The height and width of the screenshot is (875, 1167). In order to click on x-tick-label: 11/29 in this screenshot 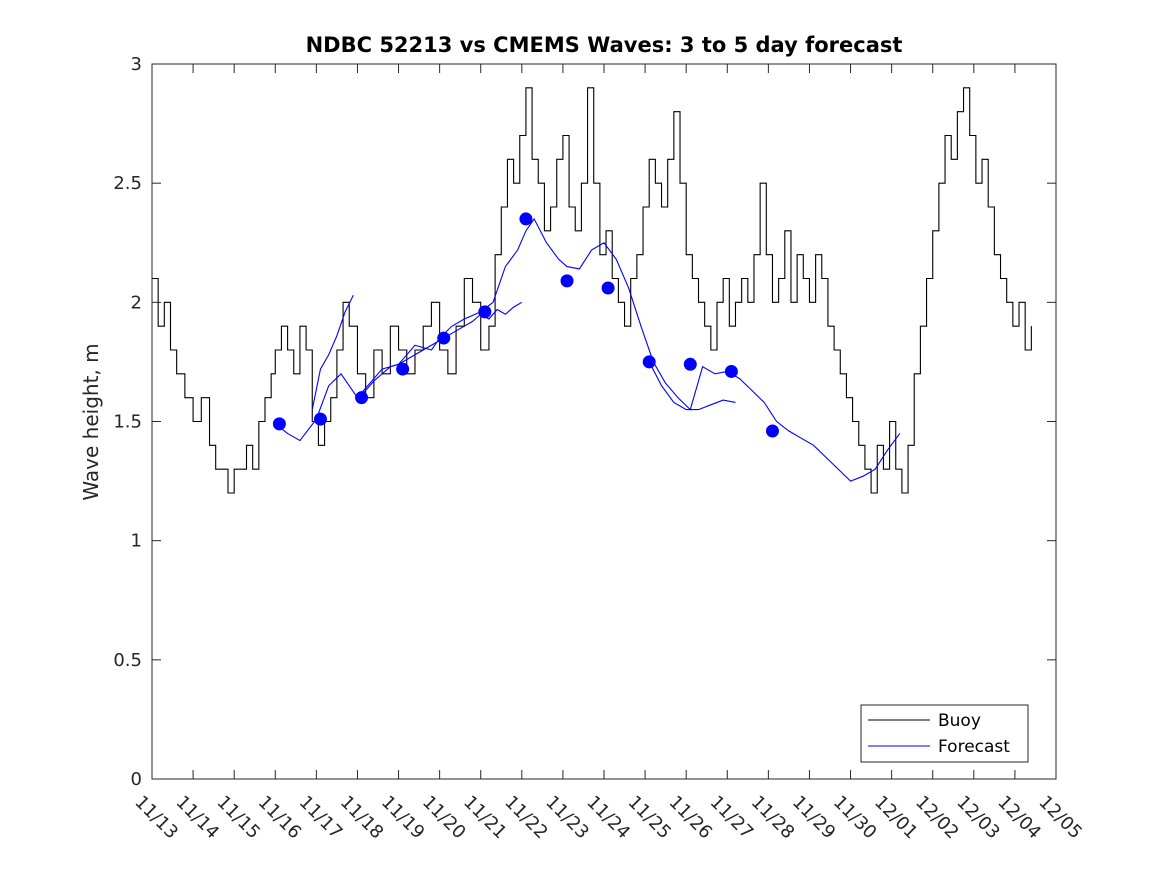, I will do `click(814, 818)`.